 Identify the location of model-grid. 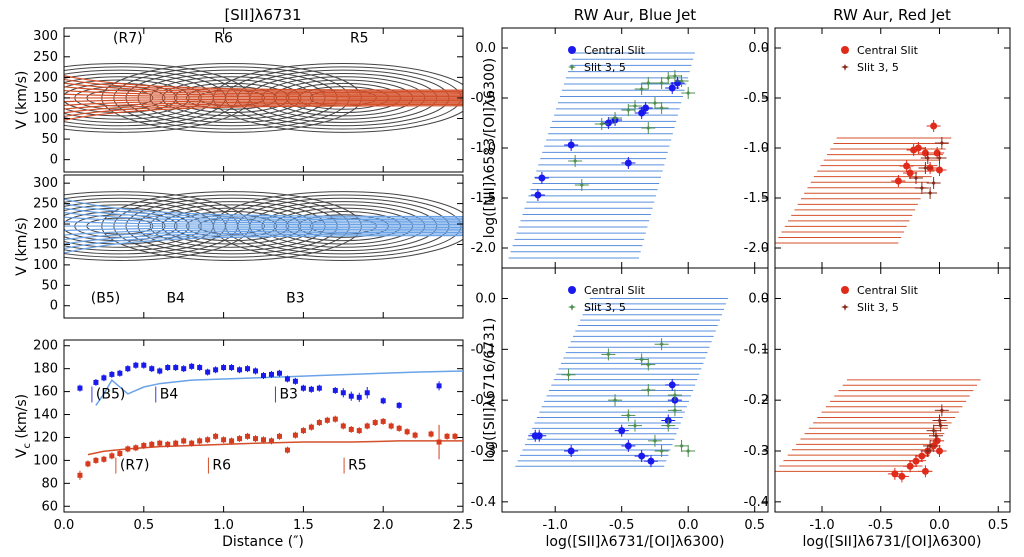
(878, 425).